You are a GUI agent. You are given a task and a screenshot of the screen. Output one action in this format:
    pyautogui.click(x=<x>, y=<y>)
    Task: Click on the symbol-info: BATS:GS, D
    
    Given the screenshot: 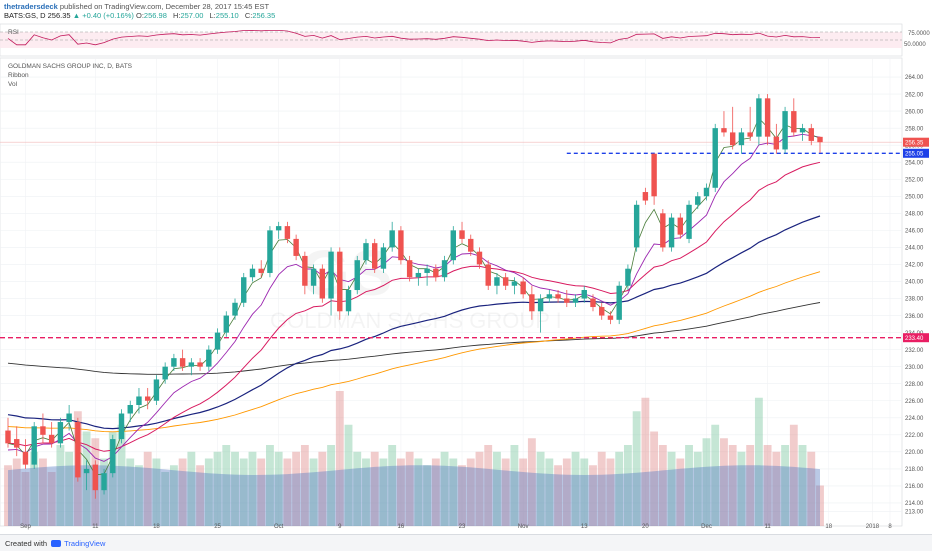 What is the action you would take?
    pyautogui.click(x=25, y=15)
    